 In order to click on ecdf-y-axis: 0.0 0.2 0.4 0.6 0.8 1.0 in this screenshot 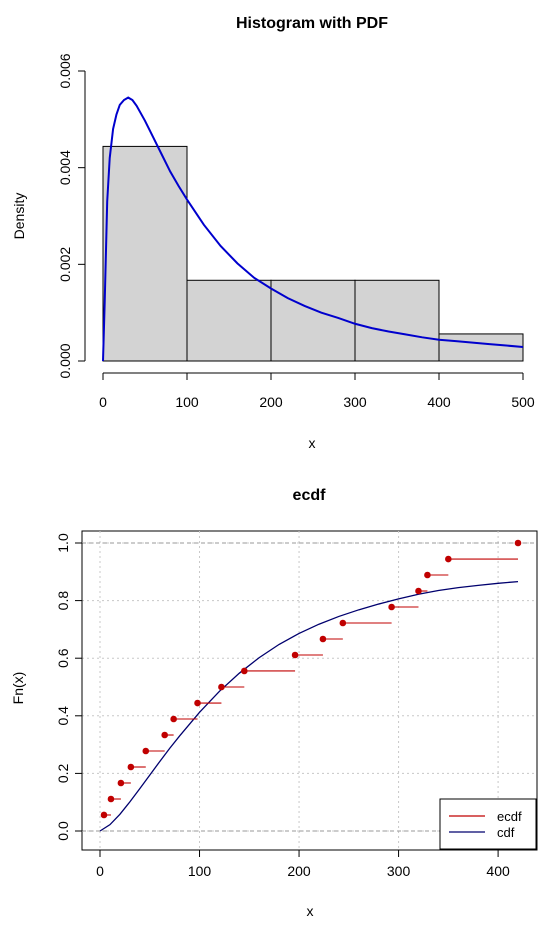, I will do `click(69, 687)`.